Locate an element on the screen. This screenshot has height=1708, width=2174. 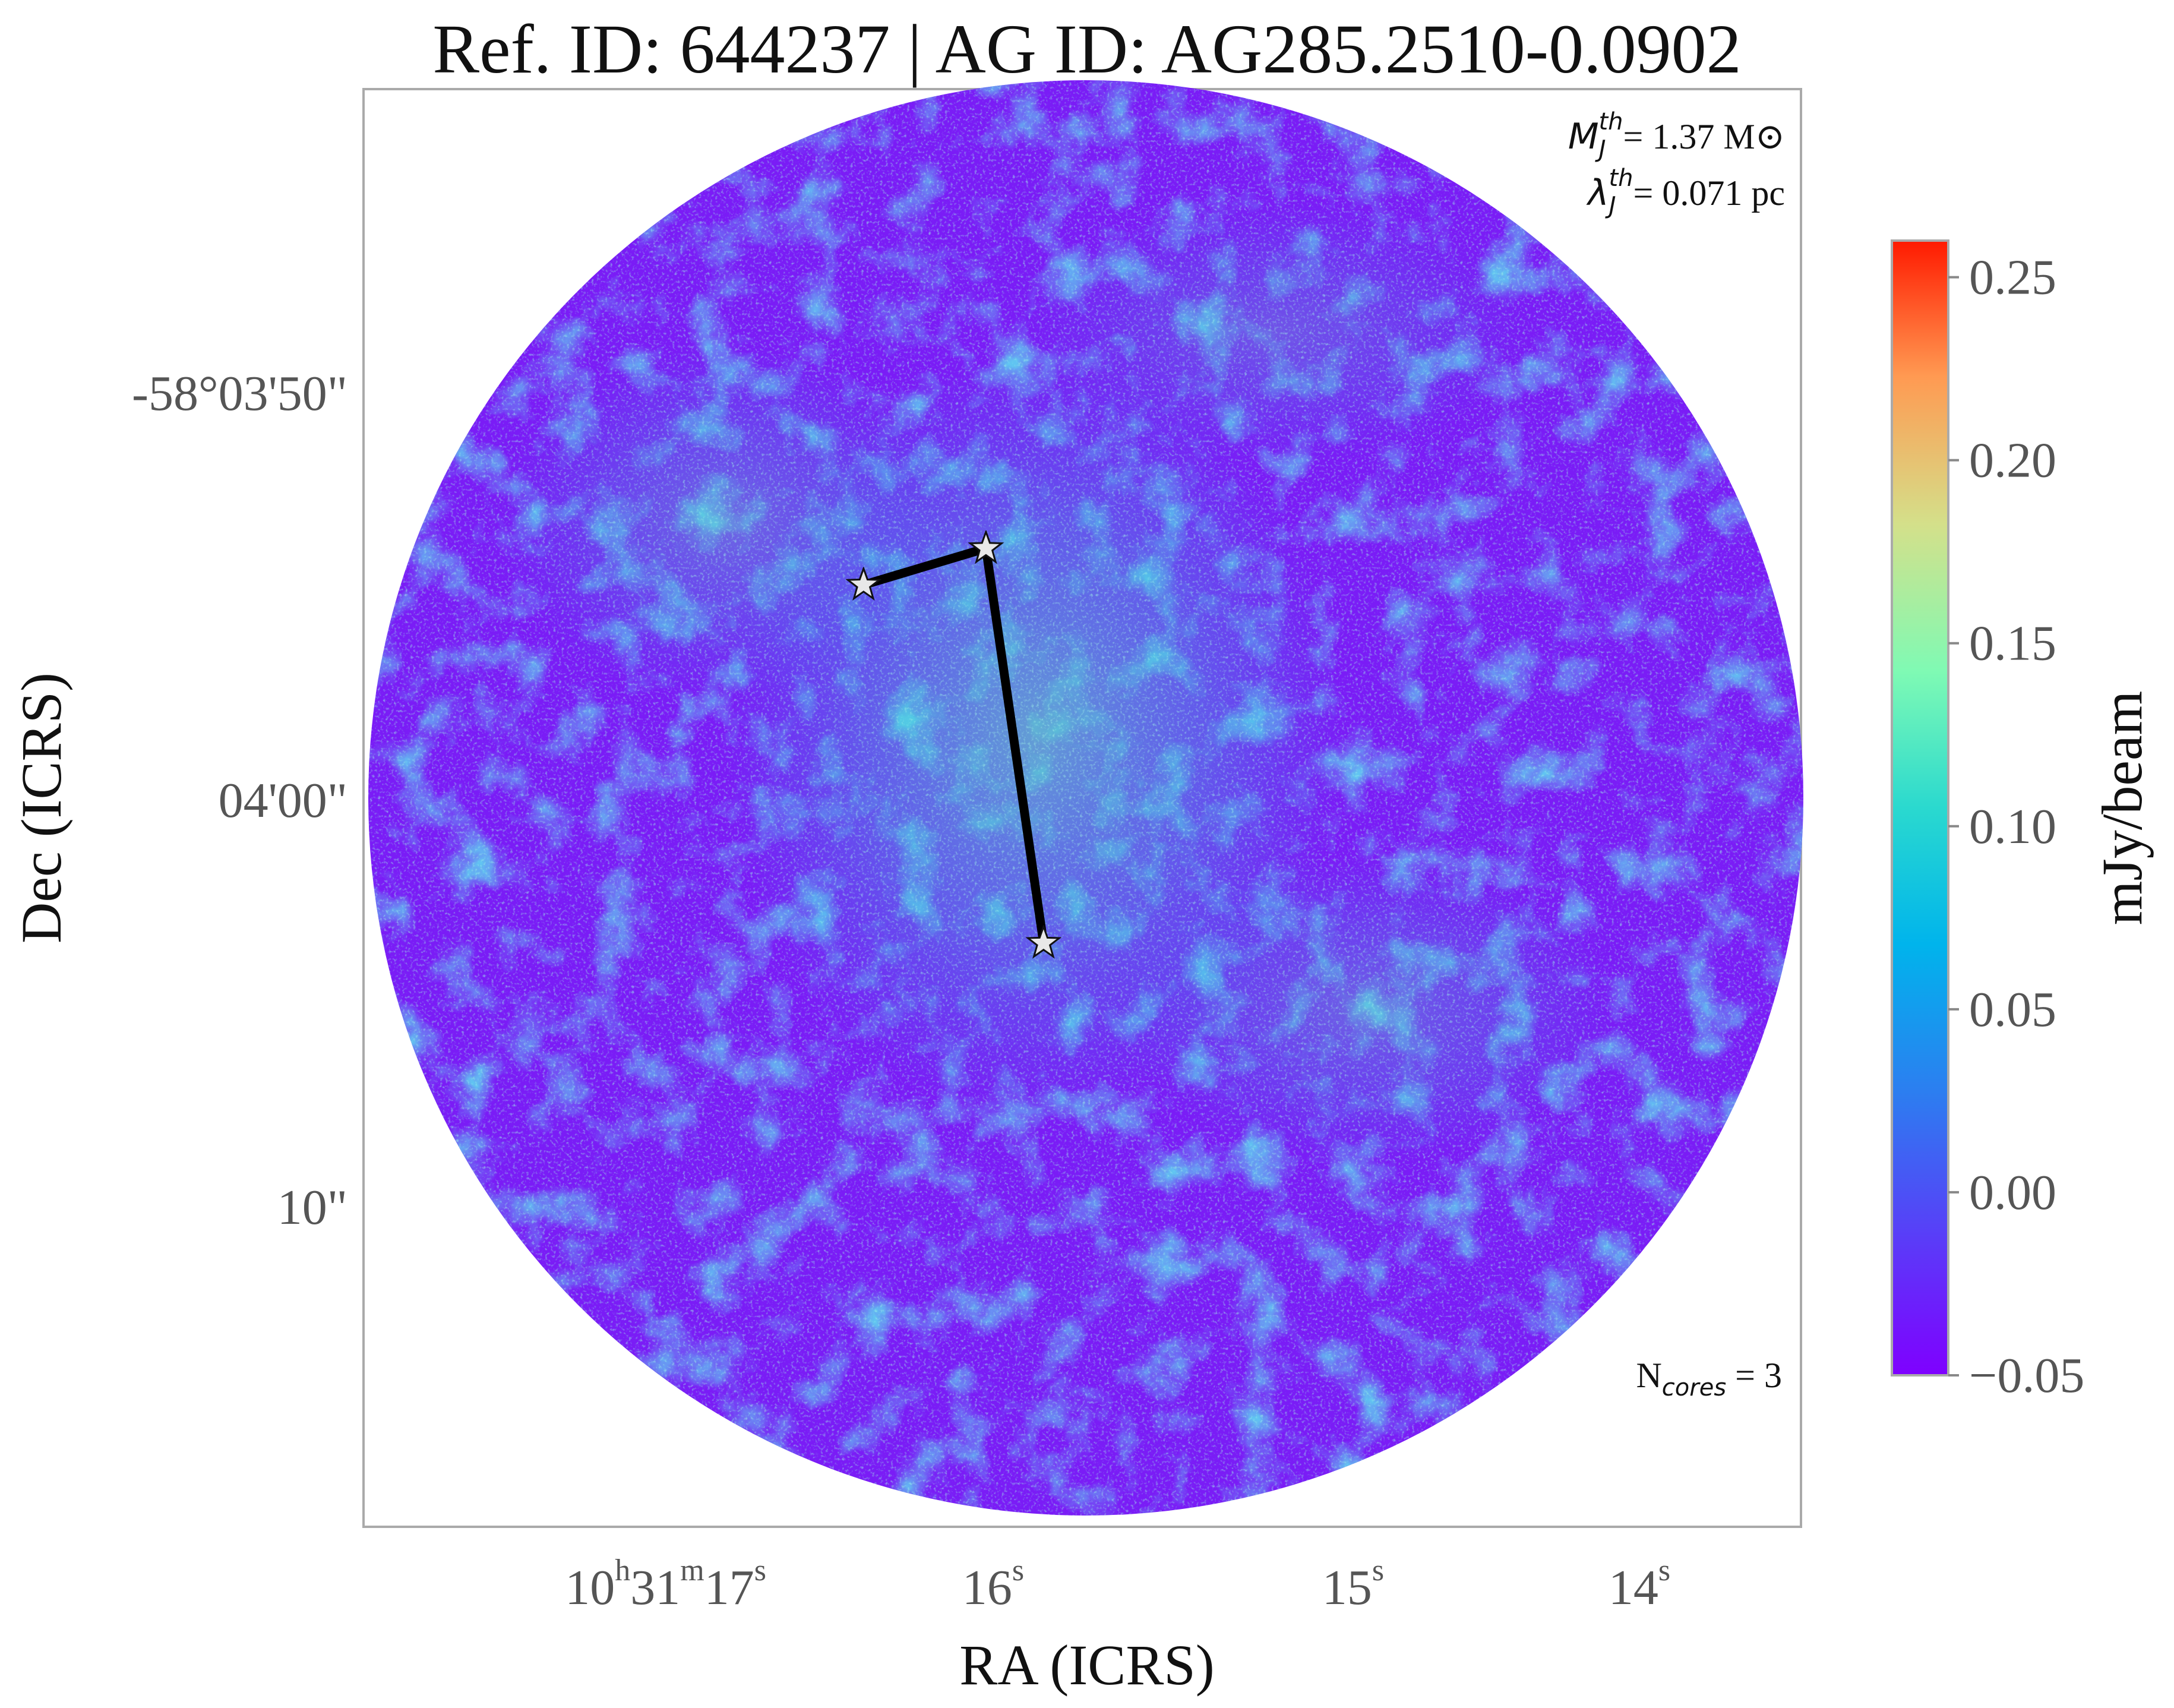
x-axis-label: RA (ICRS) is located at coordinates (1086, 1665).